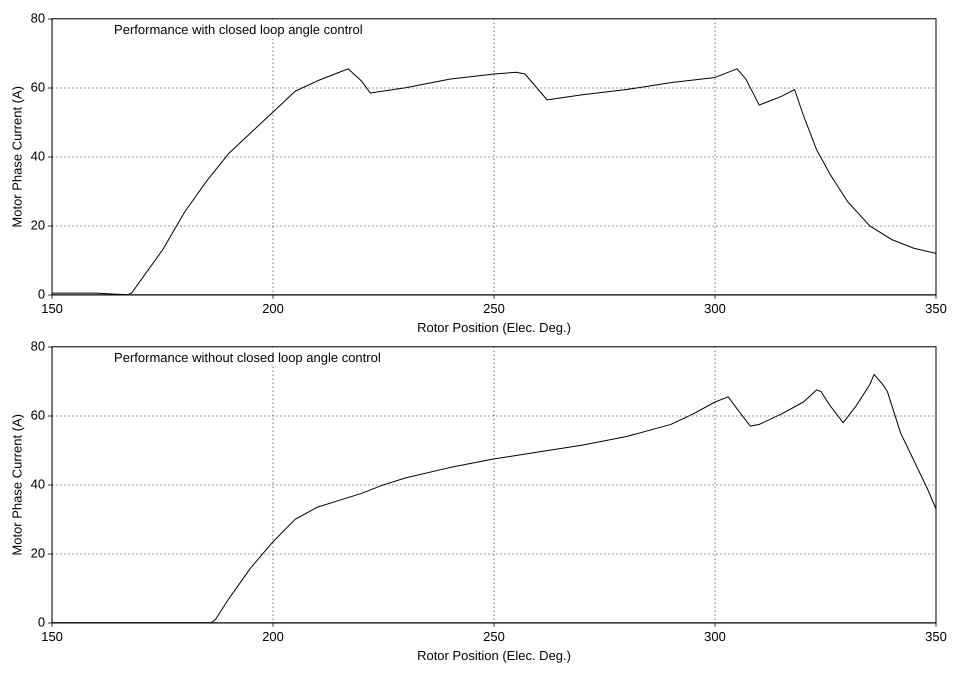  What do you see at coordinates (238, 29) in the screenshot?
I see `annotation: Performance with closed loop angle control` at bounding box center [238, 29].